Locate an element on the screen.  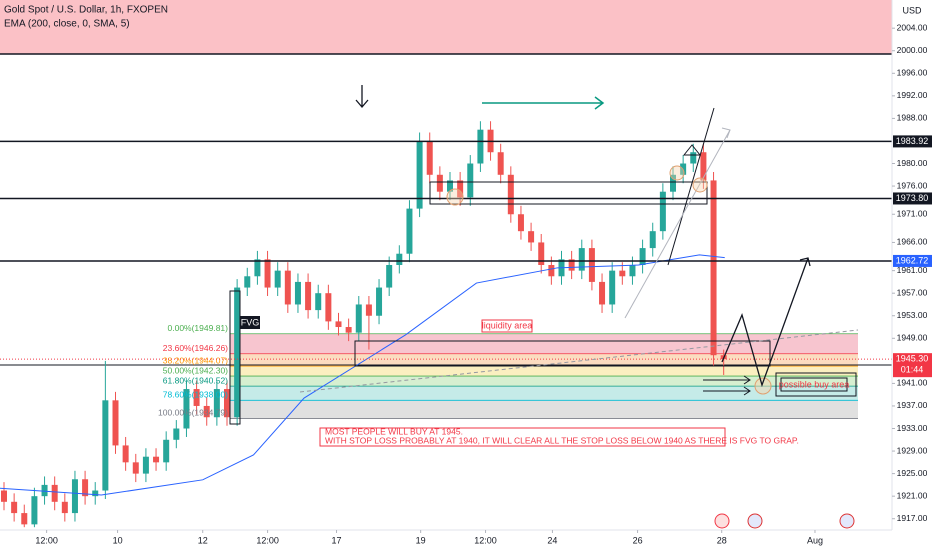
y-tick-label: 1925.00 is located at coordinates (912, 473).